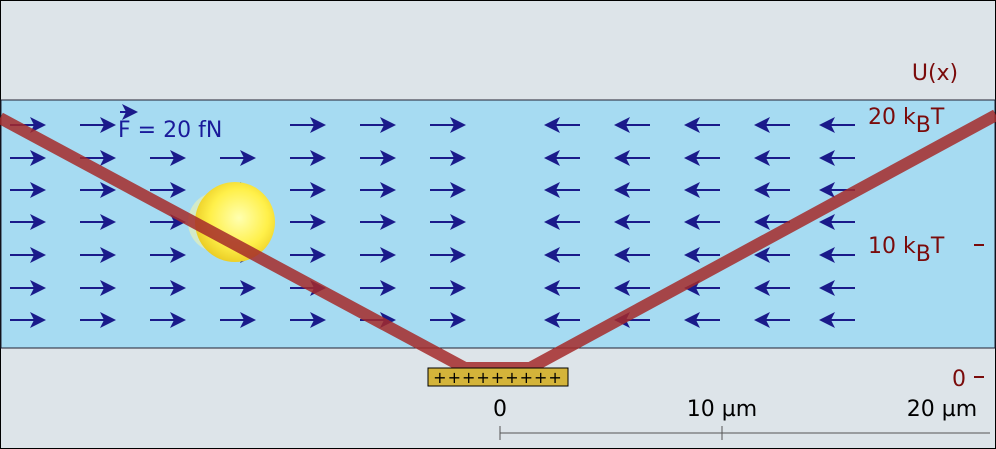 The height and width of the screenshot is (449, 996). I want to click on position-tick: 0, so click(500, 409).